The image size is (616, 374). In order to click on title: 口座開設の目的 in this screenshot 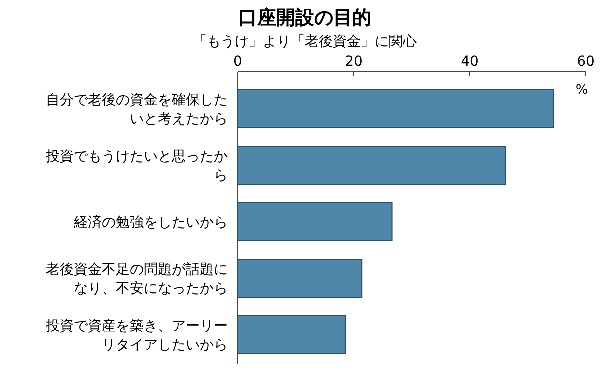, I will do `click(305, 18)`.